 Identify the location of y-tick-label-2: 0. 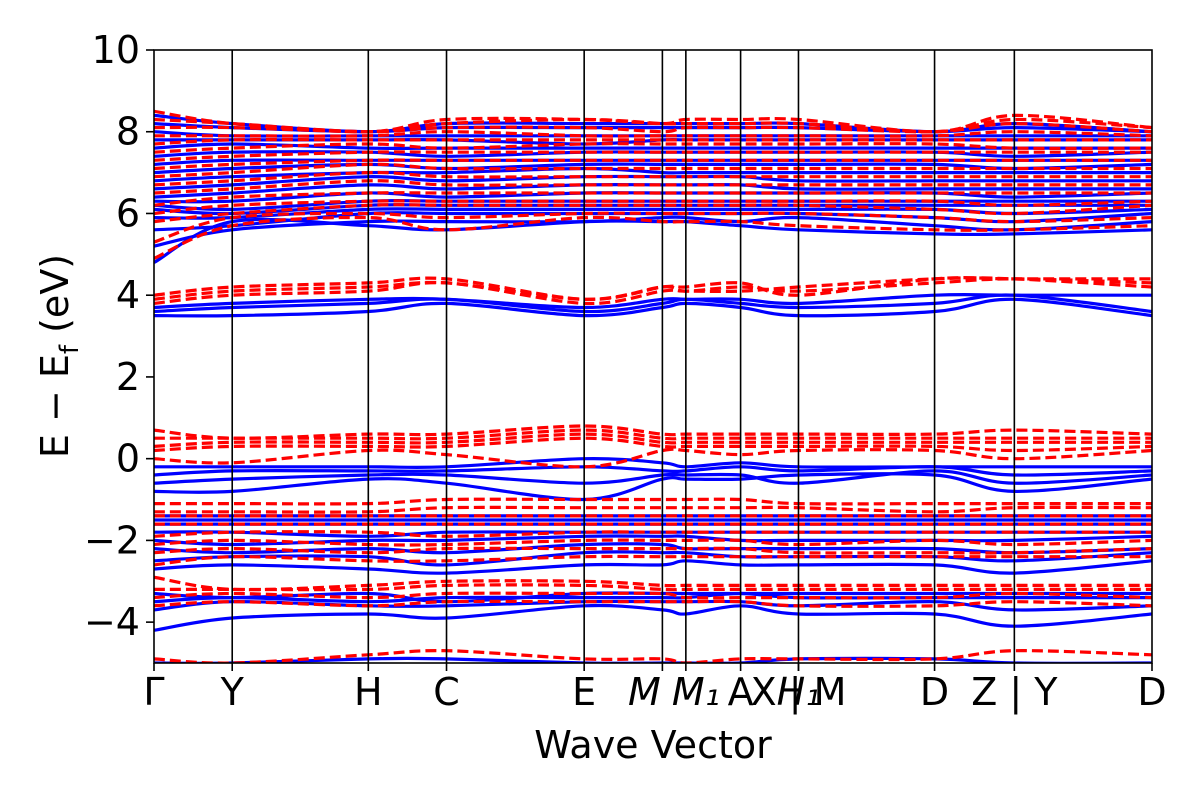
(128, 459).